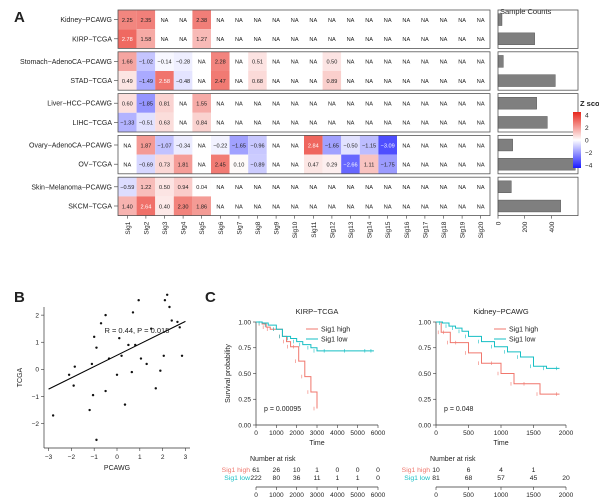  I want to click on heatmap-col-label: Sig12, so click(332, 229).